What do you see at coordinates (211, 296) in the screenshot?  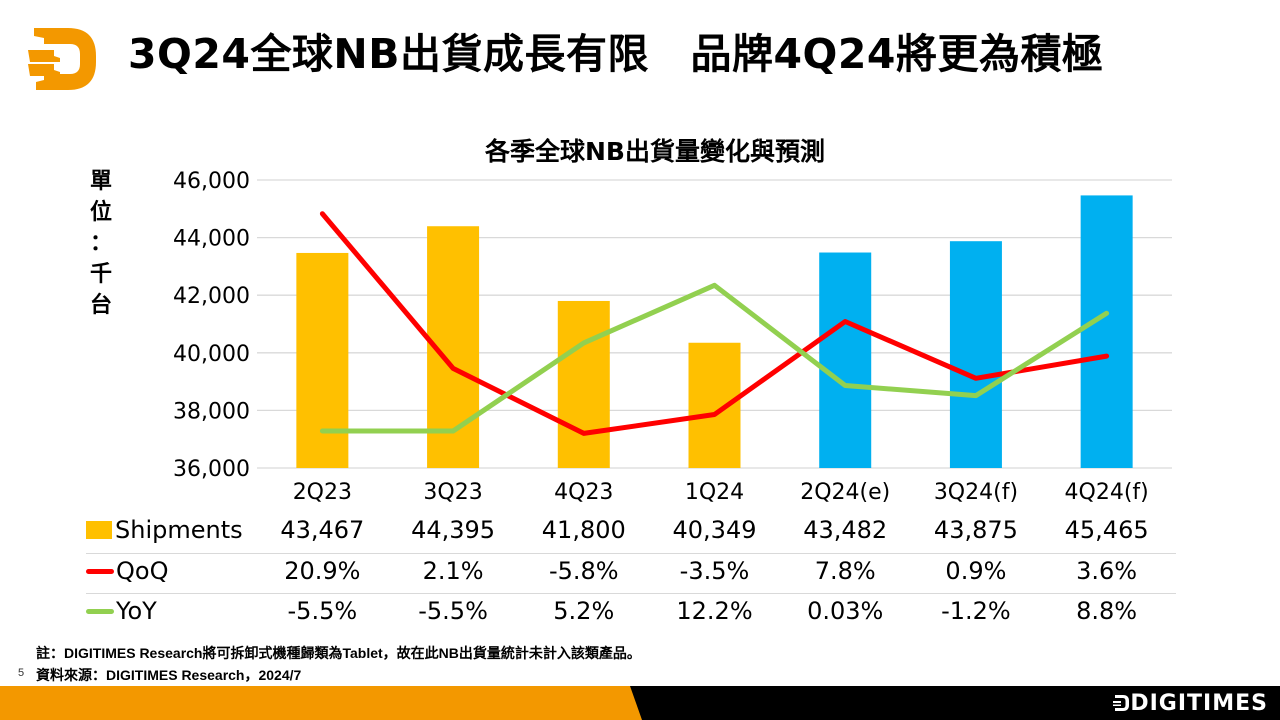 I see `y-tick-label: 42,000` at bounding box center [211, 296].